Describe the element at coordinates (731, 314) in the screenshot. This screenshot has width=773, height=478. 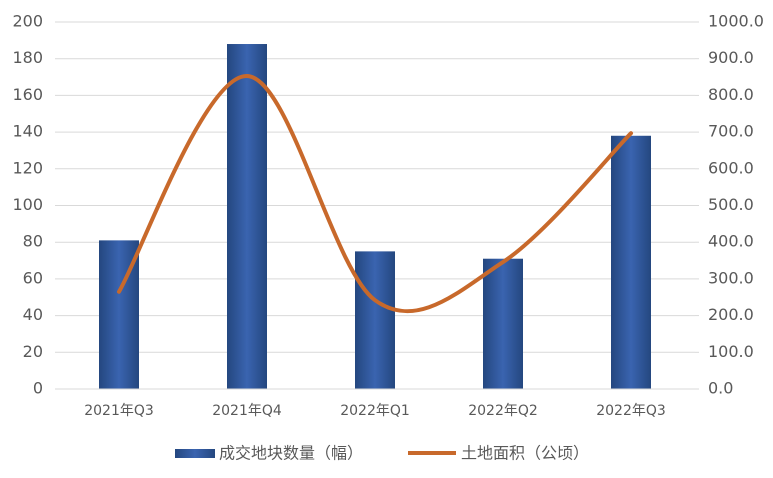
I see `y2-tick-label: 200.0` at that location.